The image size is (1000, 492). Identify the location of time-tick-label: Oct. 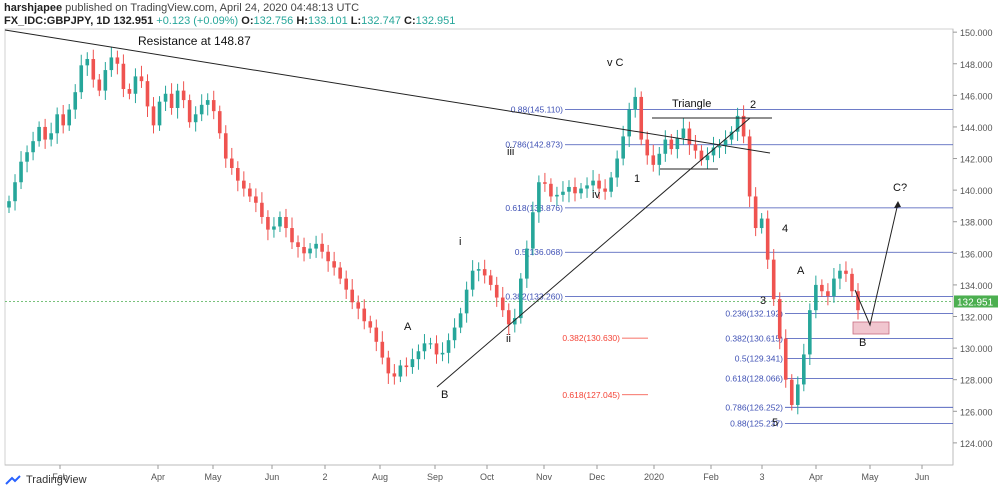
(487, 477).